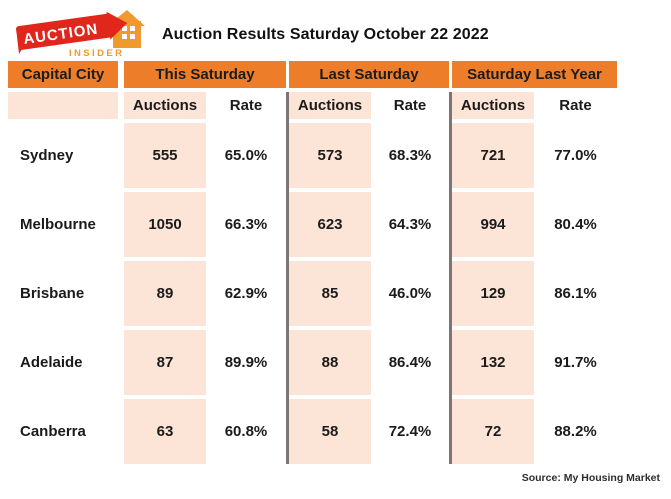 This screenshot has width=671, height=499. I want to click on brand-logo: AUCTION INSIDER, so click(80, 34).